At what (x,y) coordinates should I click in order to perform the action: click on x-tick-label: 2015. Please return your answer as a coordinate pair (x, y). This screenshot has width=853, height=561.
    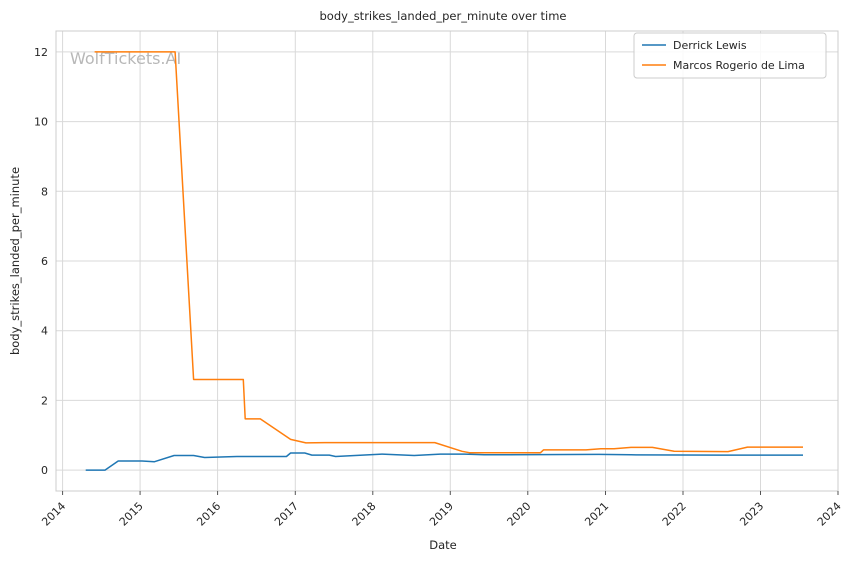
    Looking at the image, I should click on (131, 514).